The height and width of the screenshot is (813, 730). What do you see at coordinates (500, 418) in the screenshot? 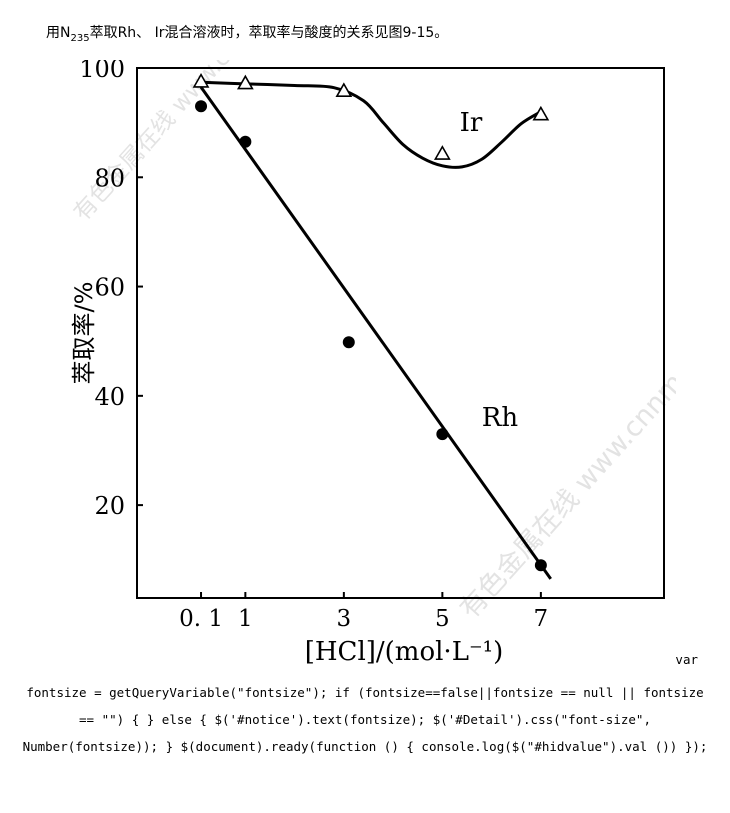
I see `rh-series-label: Rh` at bounding box center [500, 418].